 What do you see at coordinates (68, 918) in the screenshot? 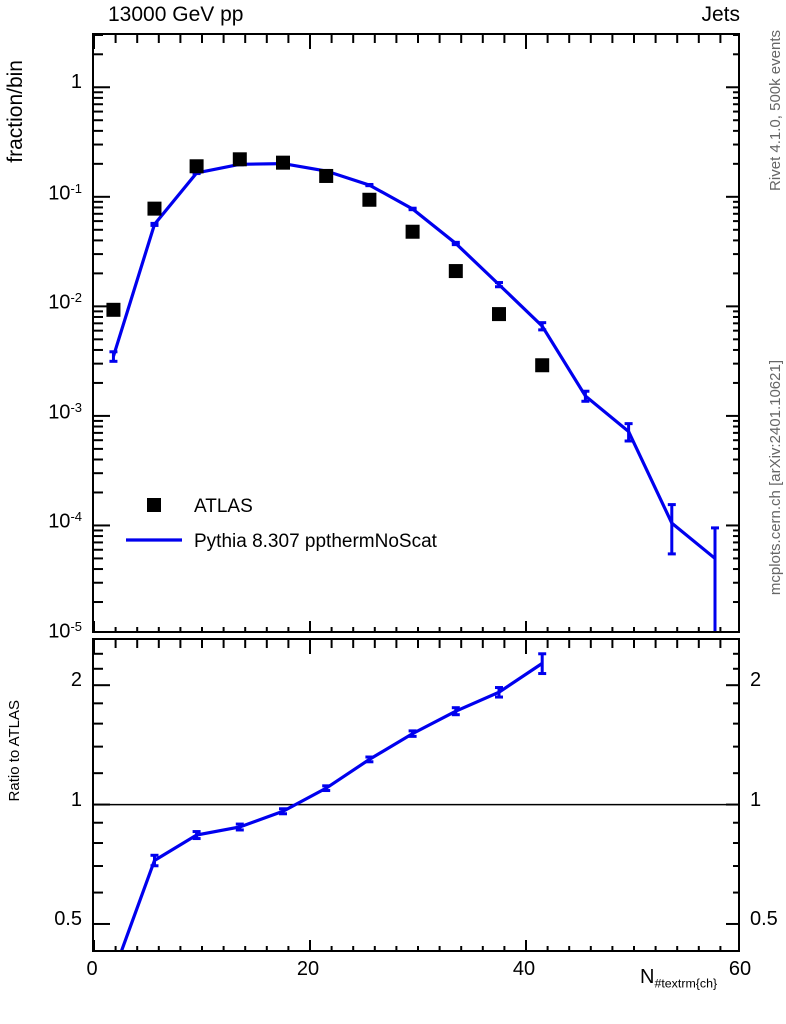
I see `y-tick-label-ratio-left: 0.5` at bounding box center [68, 918].